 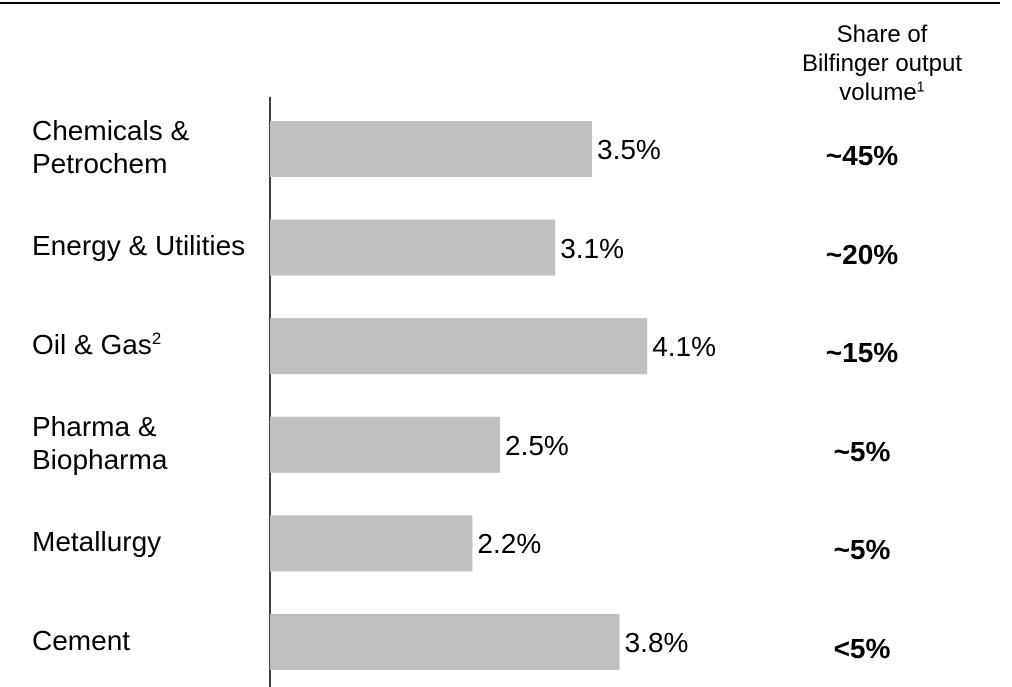 I want to click on value-label: 3.5%, so click(x=629, y=149).